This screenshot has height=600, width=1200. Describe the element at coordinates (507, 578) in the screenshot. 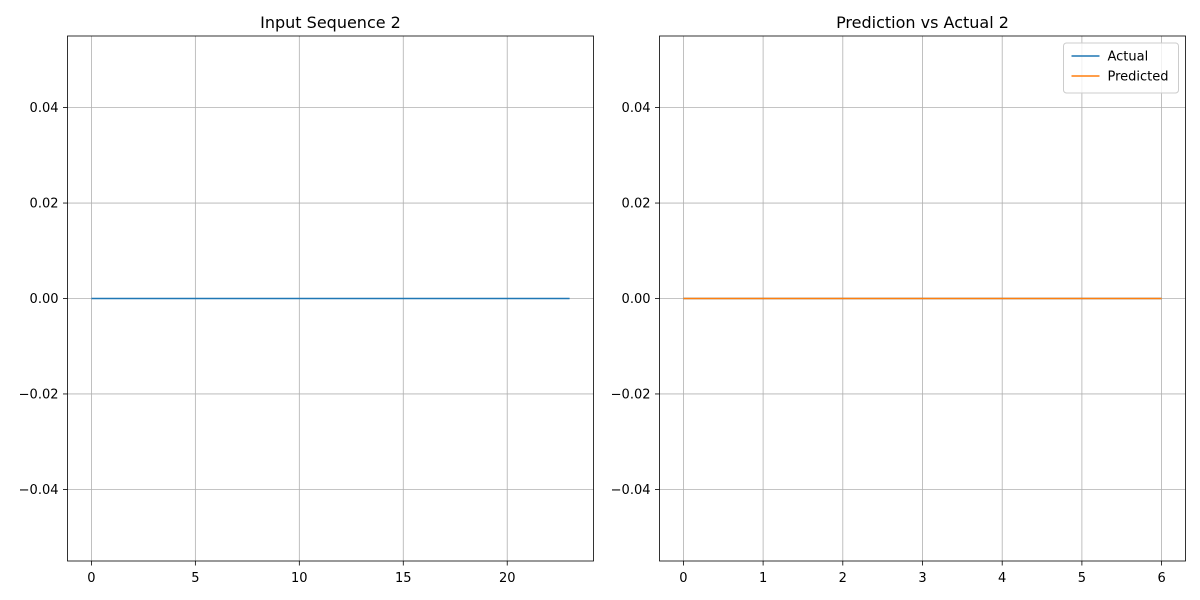

I see `x-tick-label: 20` at that location.